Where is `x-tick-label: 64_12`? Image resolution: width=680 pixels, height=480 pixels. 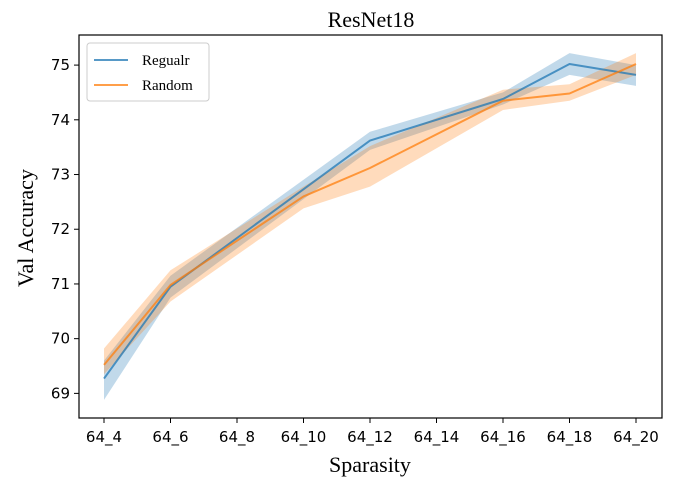 x-tick-label: 64_12 is located at coordinates (370, 437).